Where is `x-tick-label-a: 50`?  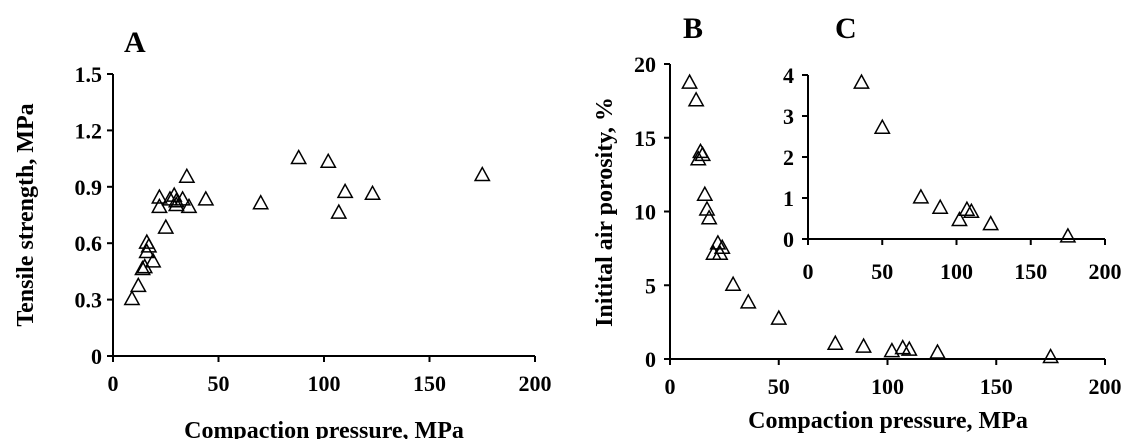
x-tick-label-a: 50 is located at coordinates (219, 383).